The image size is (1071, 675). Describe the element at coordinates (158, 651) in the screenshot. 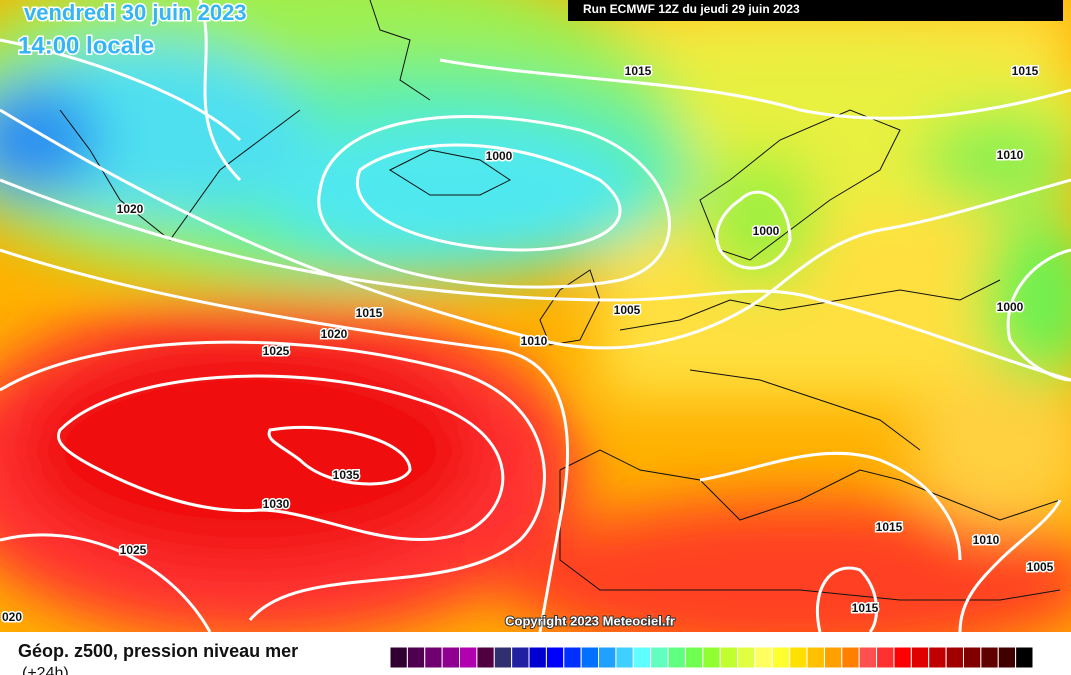

I see `legend-title: Géop. z500, pression niveau mer` at that location.